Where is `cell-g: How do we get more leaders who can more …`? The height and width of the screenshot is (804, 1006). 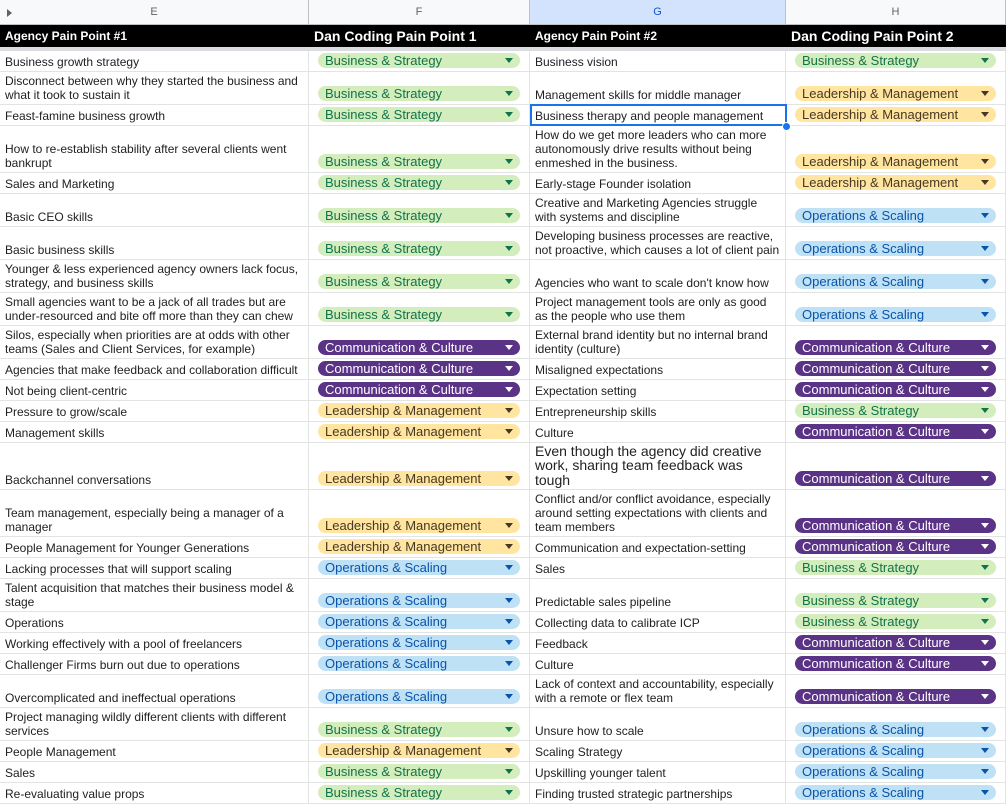 cell-g: How do we get more leaders who can more … is located at coordinates (658, 149).